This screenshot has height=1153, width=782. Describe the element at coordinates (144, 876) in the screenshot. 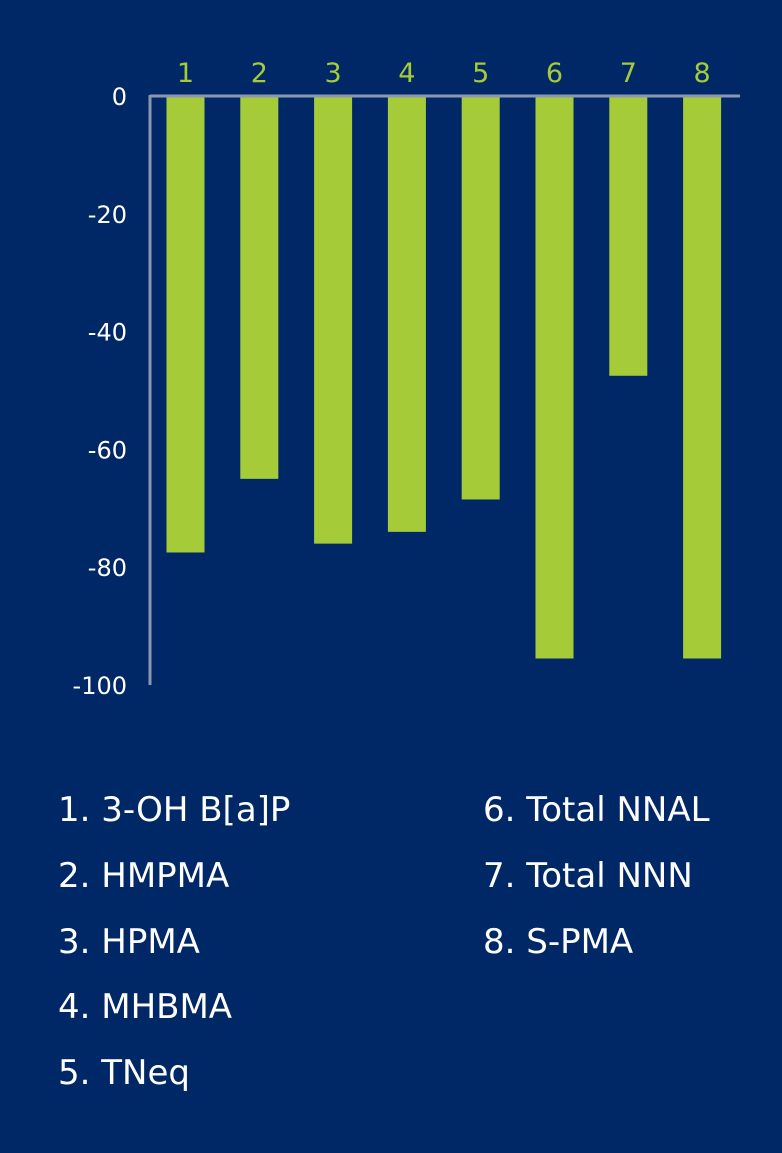

I see `legend-item-2: 2. HMPMA` at that location.